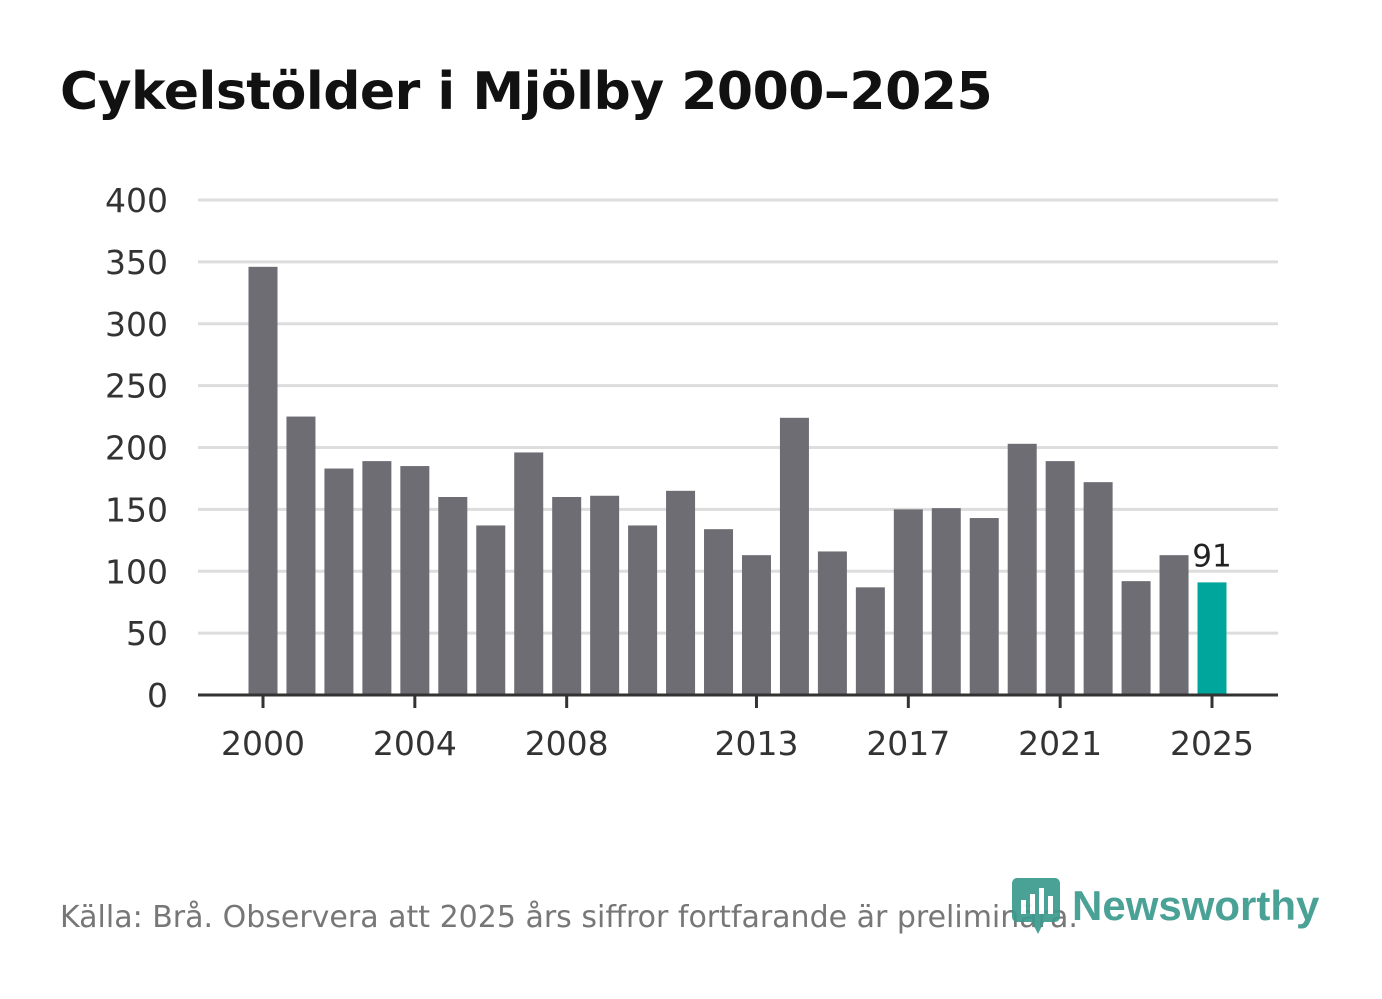 The height and width of the screenshot is (999, 1382). I want to click on y-tick-label: 100, so click(136, 571).